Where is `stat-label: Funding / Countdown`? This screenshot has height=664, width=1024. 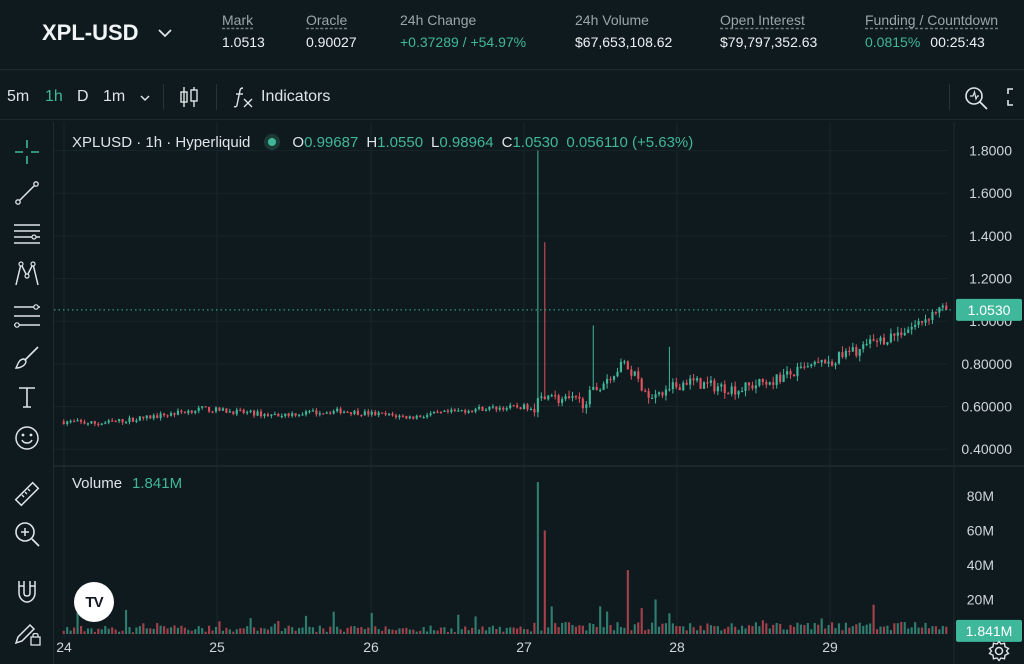 stat-label: Funding / Countdown is located at coordinates (932, 20).